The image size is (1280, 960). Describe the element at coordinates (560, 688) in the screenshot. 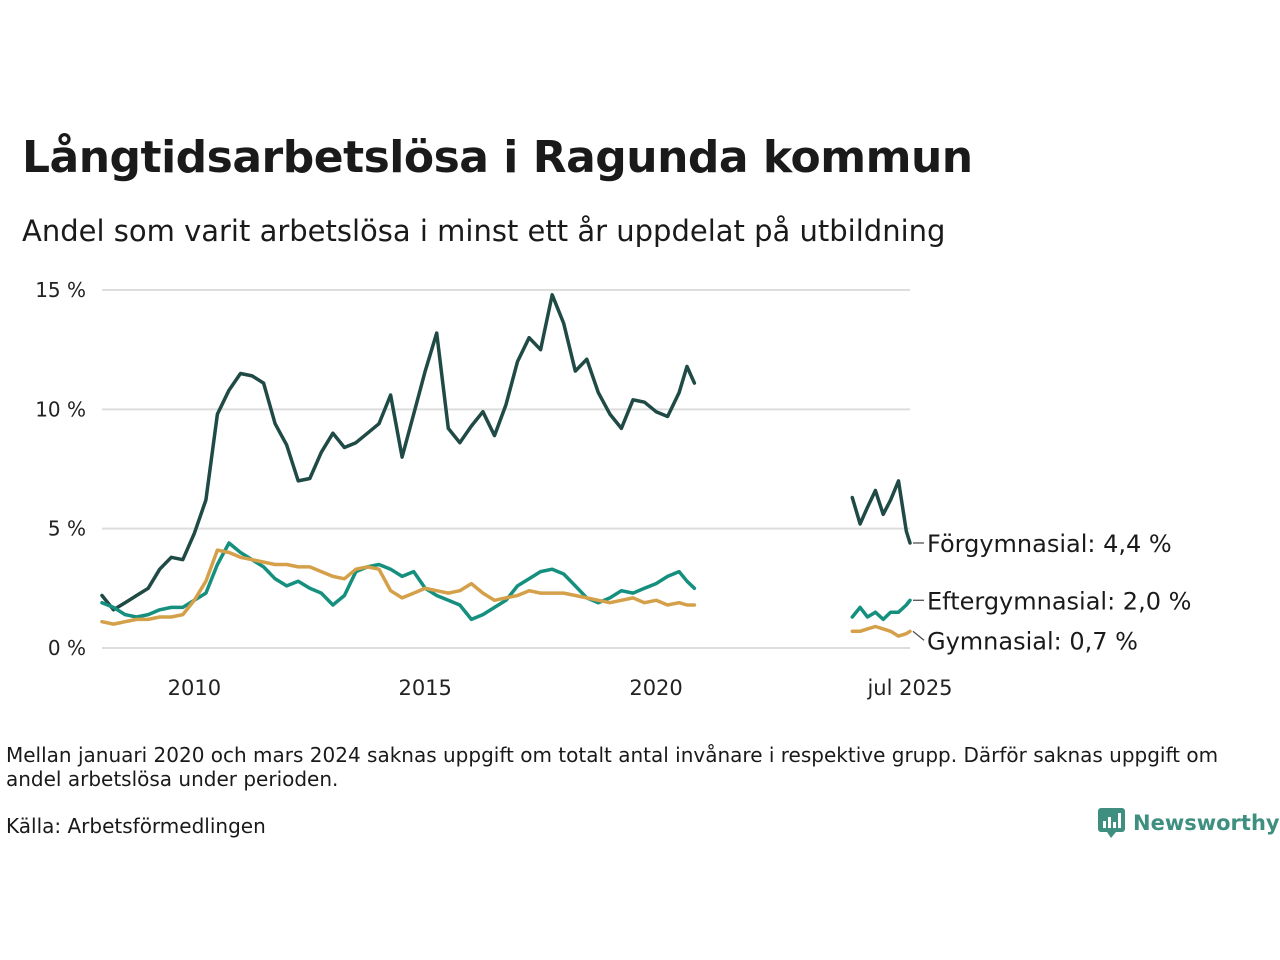

I see `x-axis: 2010 2015 2020 jul 2025` at that location.